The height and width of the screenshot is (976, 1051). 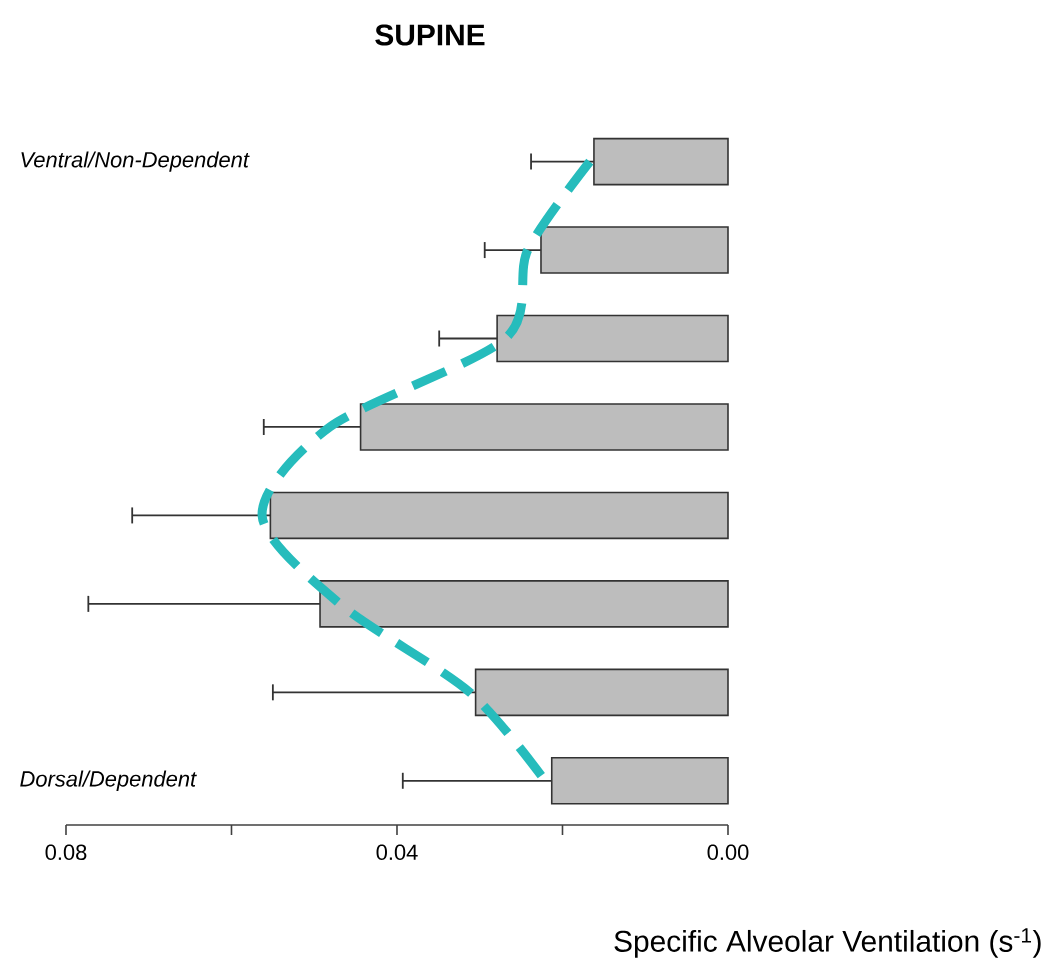 What do you see at coordinates (728, 852) in the screenshot?
I see `x-tick-label: 0.00` at bounding box center [728, 852].